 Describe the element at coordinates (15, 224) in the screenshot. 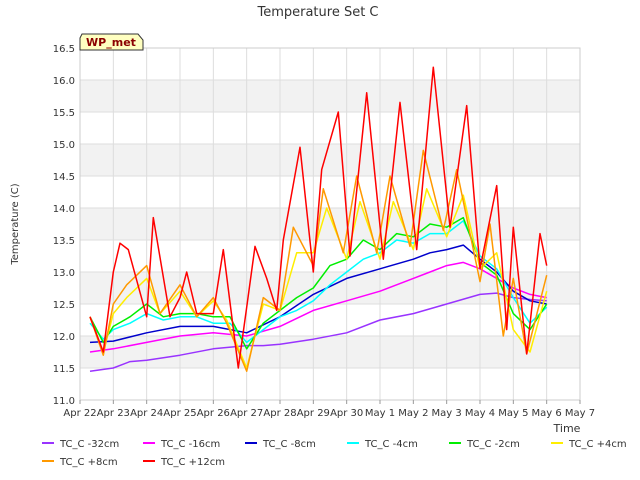

I see `y-axis-label: Temperature (C)` at that location.